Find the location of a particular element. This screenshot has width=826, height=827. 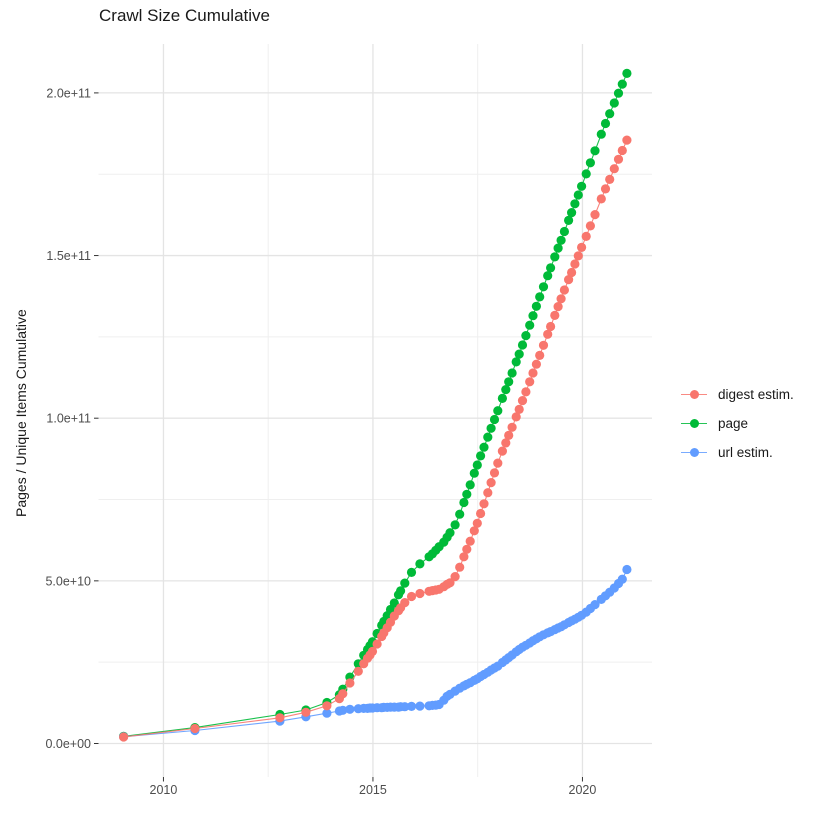

legend-label-url: url estim. is located at coordinates (745, 452).